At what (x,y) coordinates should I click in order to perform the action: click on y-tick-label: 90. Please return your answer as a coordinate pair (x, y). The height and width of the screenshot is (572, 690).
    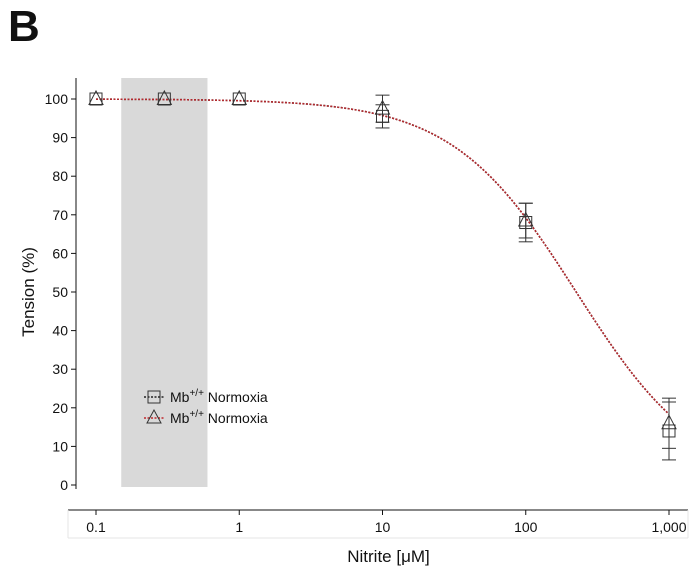
    Looking at the image, I should click on (60, 138).